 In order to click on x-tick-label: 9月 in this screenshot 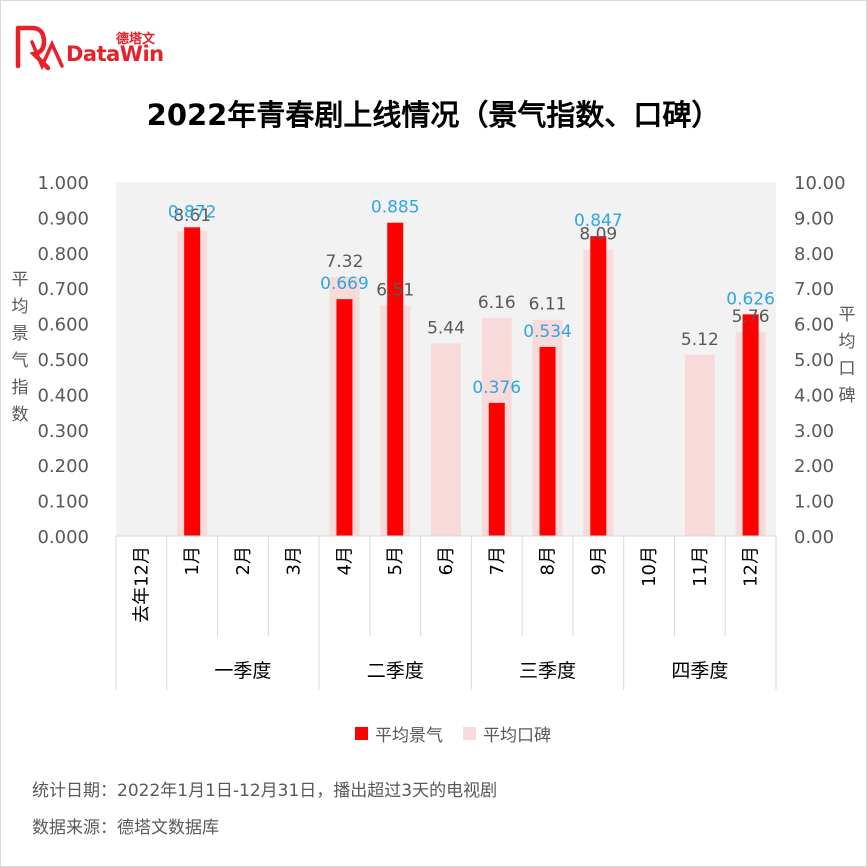, I will do `click(598, 560)`.